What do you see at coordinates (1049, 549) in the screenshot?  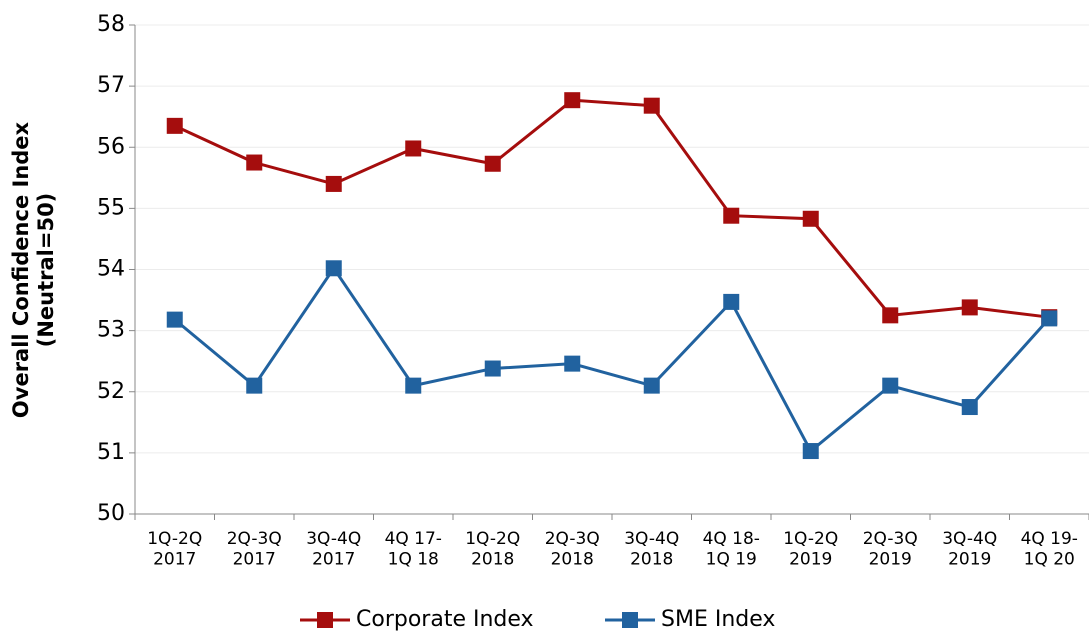 I see `x-tick-label: 4Q 19-1Q 20` at bounding box center [1049, 549].